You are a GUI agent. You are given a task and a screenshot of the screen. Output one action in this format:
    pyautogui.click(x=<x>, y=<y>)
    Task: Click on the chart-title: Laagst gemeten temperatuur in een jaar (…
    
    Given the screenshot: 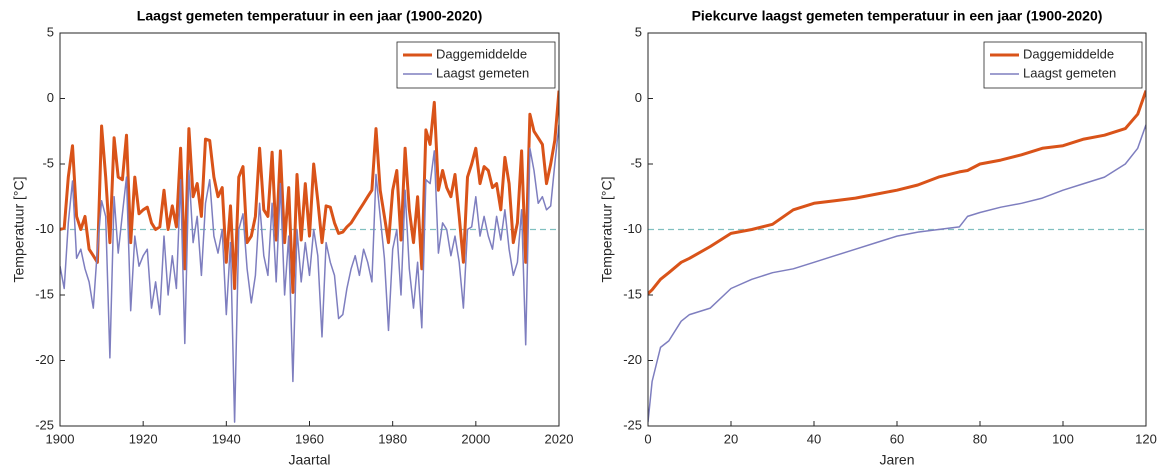 What is the action you would take?
    pyautogui.click(x=309, y=16)
    